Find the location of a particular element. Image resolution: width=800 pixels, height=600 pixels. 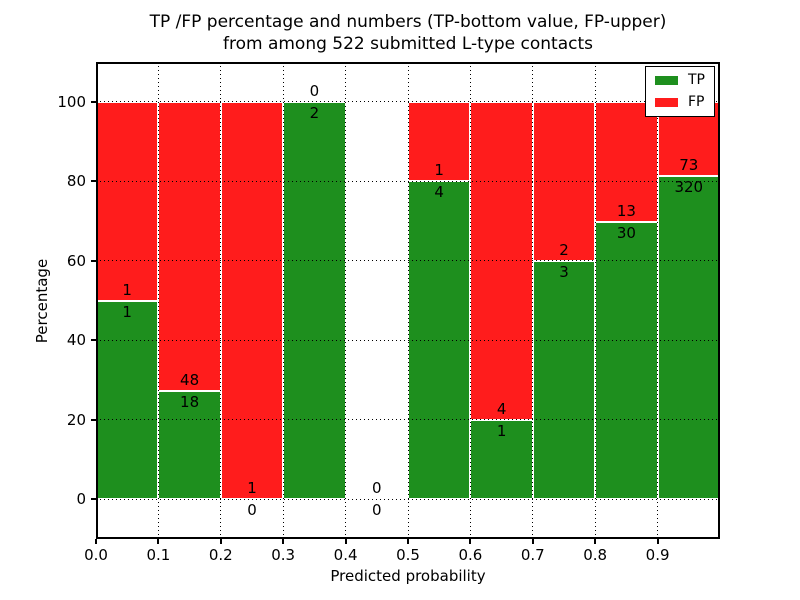

fp-count-label-bin7: 2 is located at coordinates (564, 249).